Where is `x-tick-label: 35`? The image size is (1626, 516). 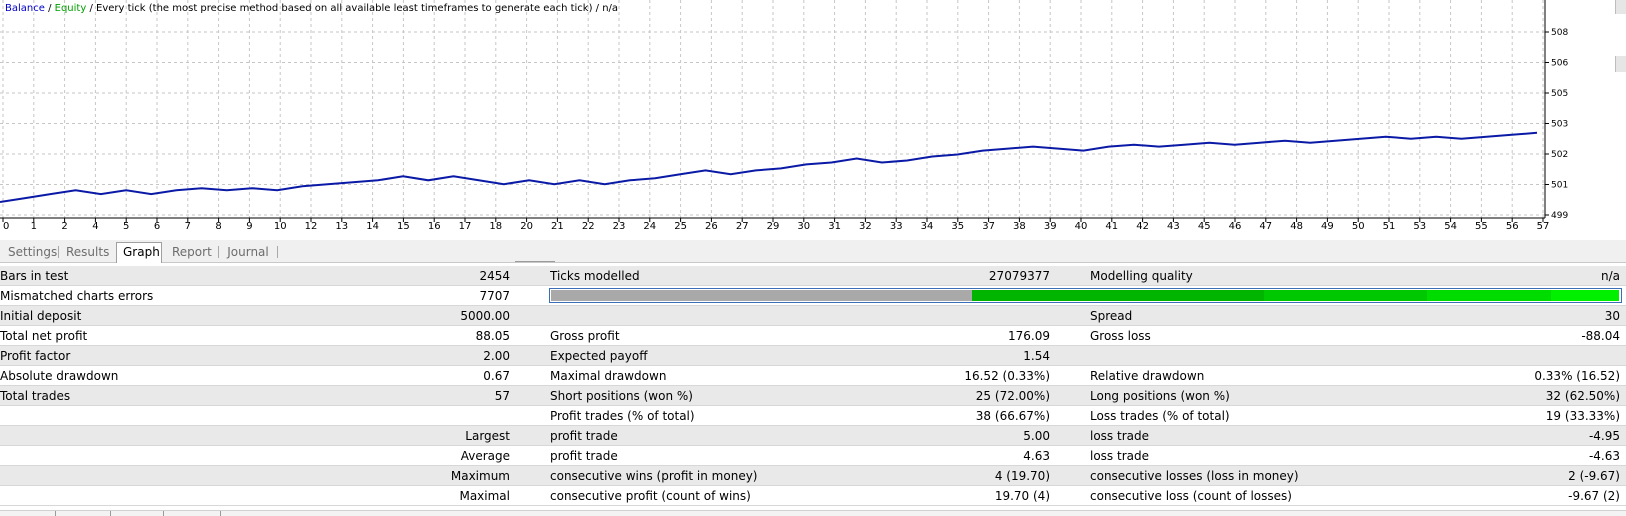 x-tick-label: 35 is located at coordinates (957, 226).